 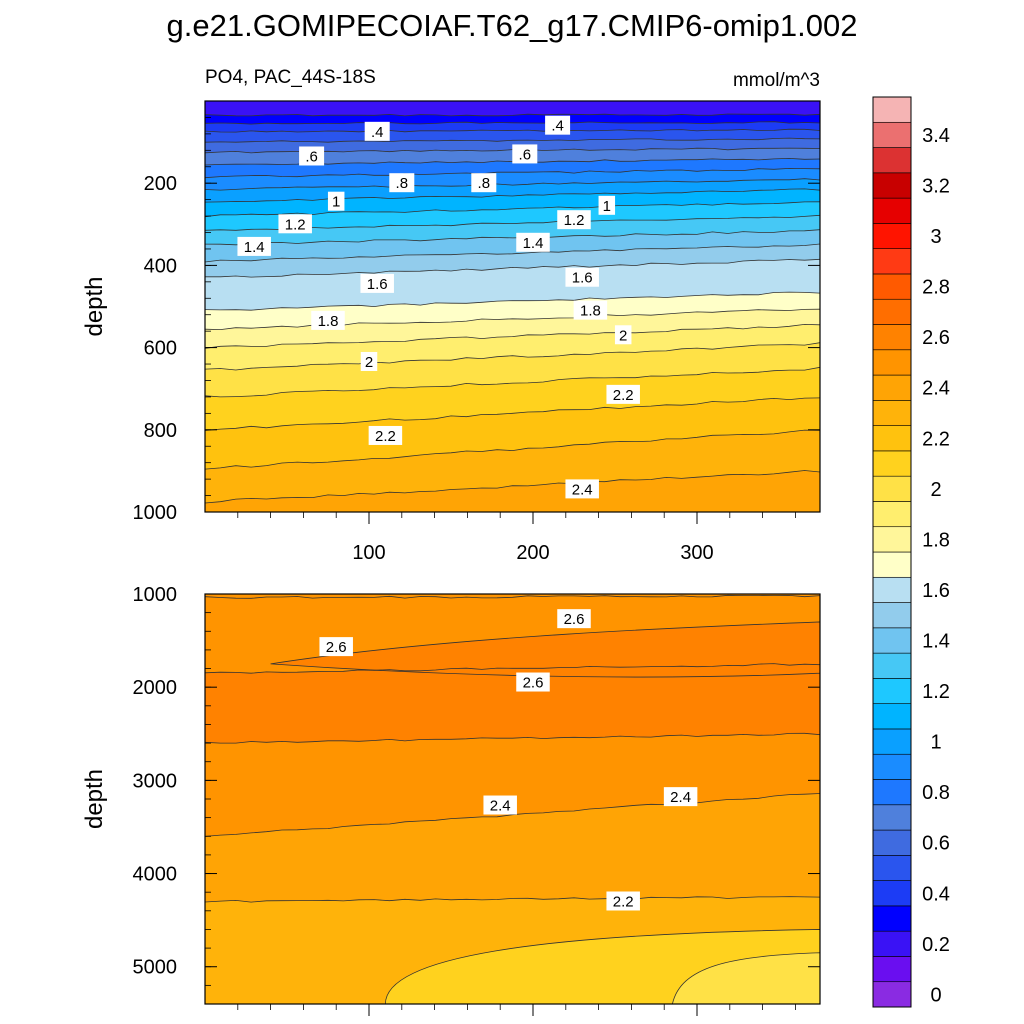 I want to click on contour-label: 2.4, so click(x=680, y=797).